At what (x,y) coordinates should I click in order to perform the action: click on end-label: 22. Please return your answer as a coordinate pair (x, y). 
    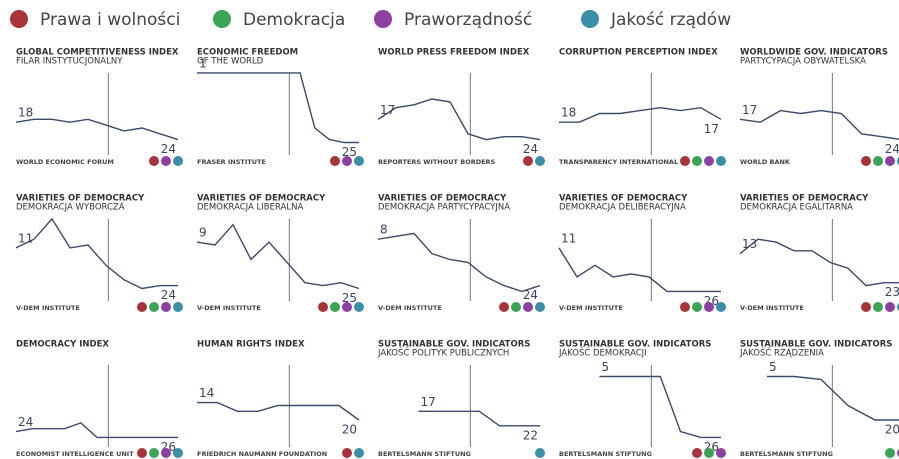
    Looking at the image, I should click on (530, 435).